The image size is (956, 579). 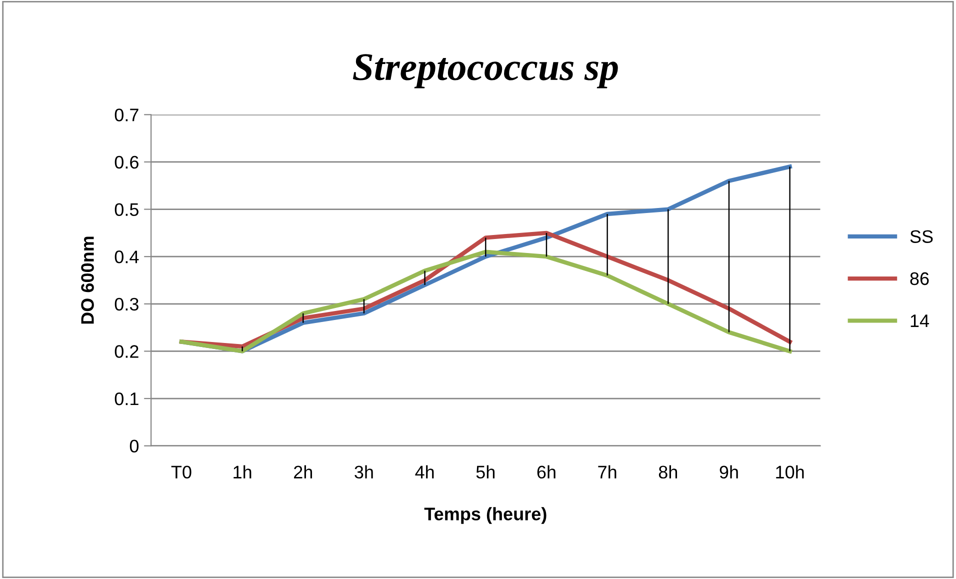 I want to click on y-tick-label: 0.6, so click(x=126, y=162).